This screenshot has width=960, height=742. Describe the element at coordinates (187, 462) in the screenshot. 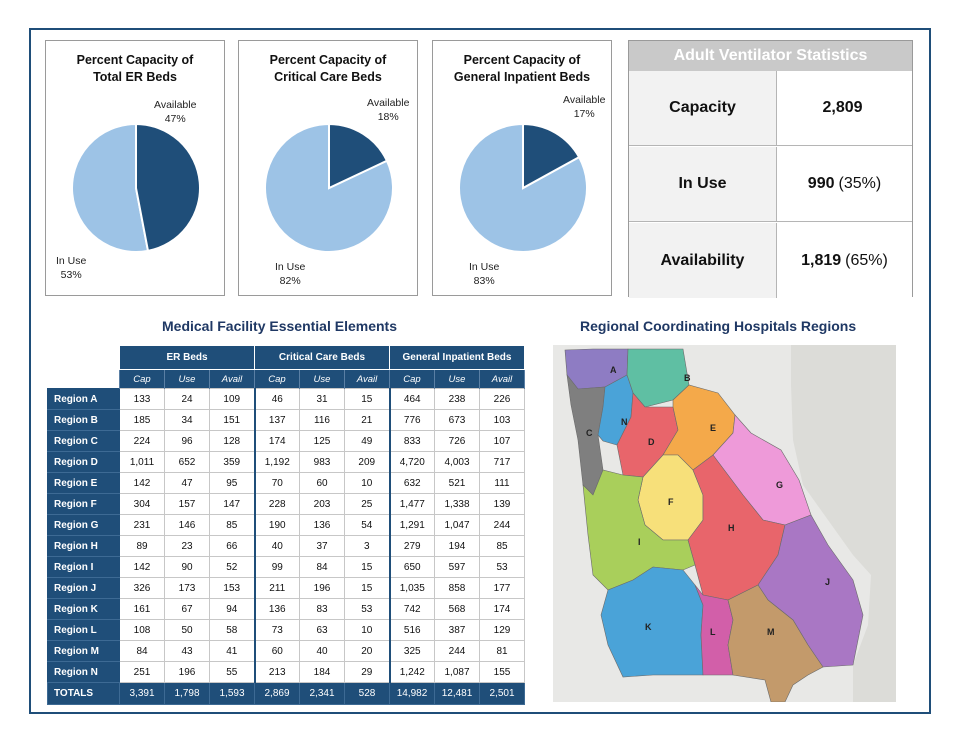

I see `table-cell: 652` at that location.